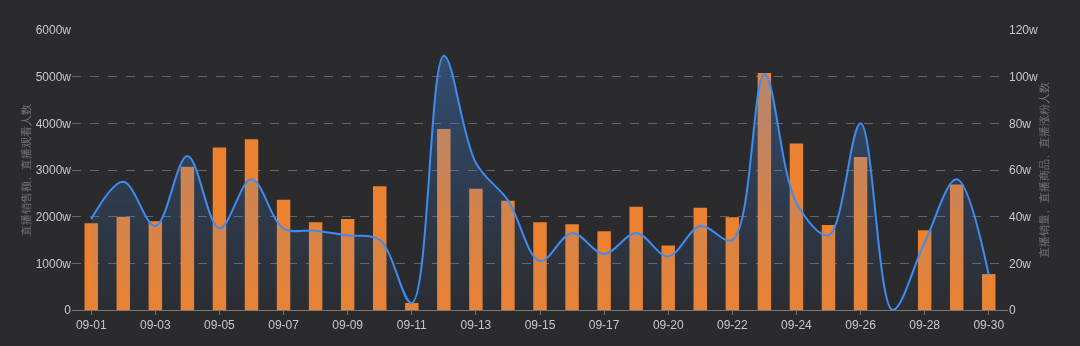 This screenshot has height=346, width=1080. What do you see at coordinates (53, 123) in the screenshot?
I see `y-tick-label: 4000w` at bounding box center [53, 123].